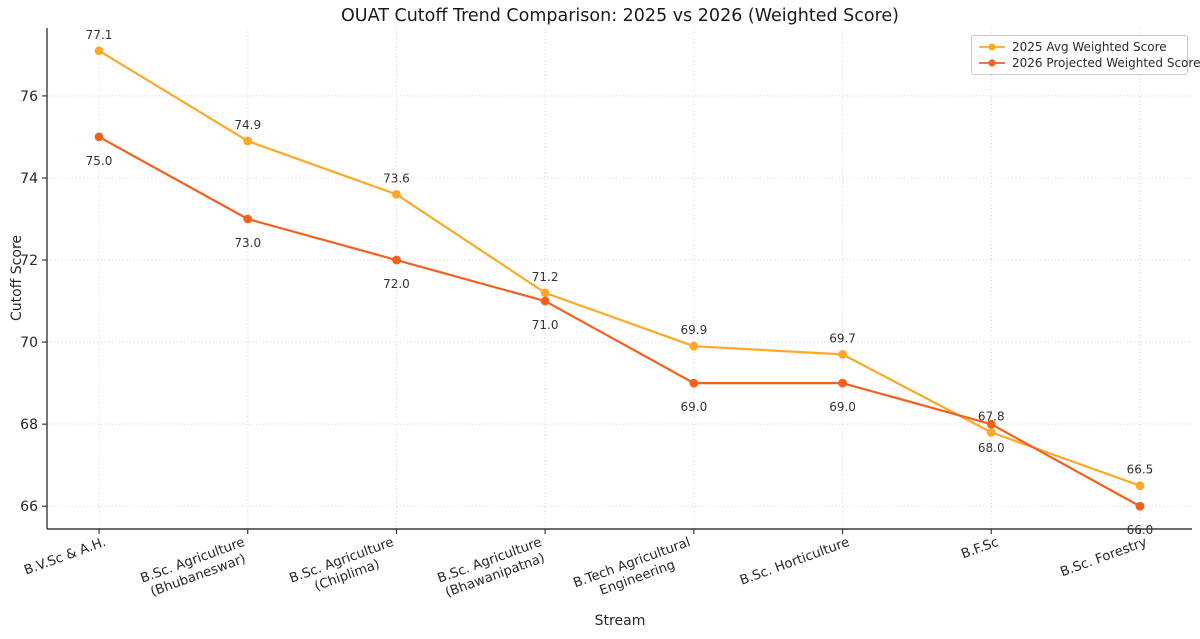 Image resolution: width=1200 pixels, height=639 pixels. What do you see at coordinates (1106, 63) in the screenshot?
I see `legend-label-2026: 2026 Projected Weighted Score` at bounding box center [1106, 63].